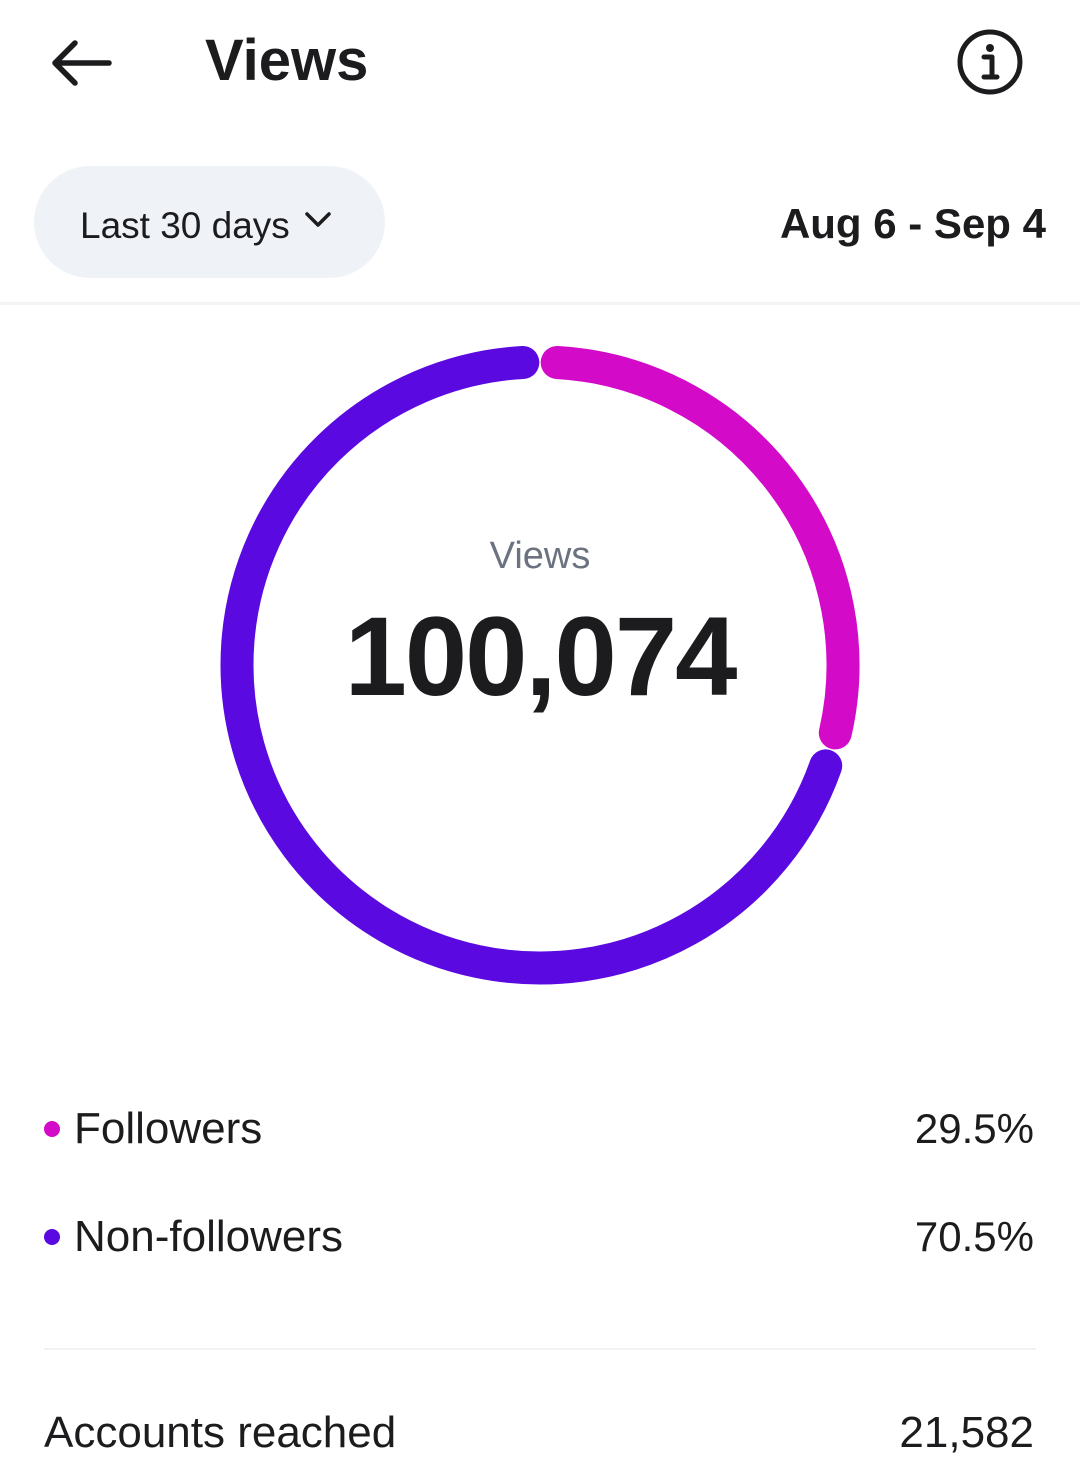 Image resolution: width=1080 pixels, height=1468 pixels. Describe the element at coordinates (168, 1128) in the screenshot. I see `legend-label: Followers` at that location.